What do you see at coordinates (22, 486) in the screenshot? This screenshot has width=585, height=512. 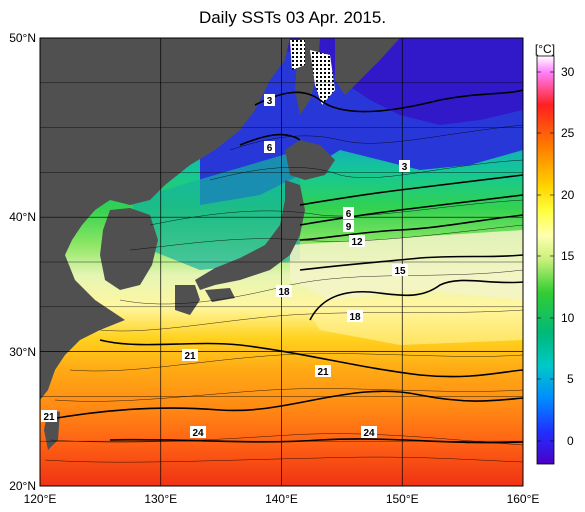 I see `lat-label: 20°N` at bounding box center [22, 486].